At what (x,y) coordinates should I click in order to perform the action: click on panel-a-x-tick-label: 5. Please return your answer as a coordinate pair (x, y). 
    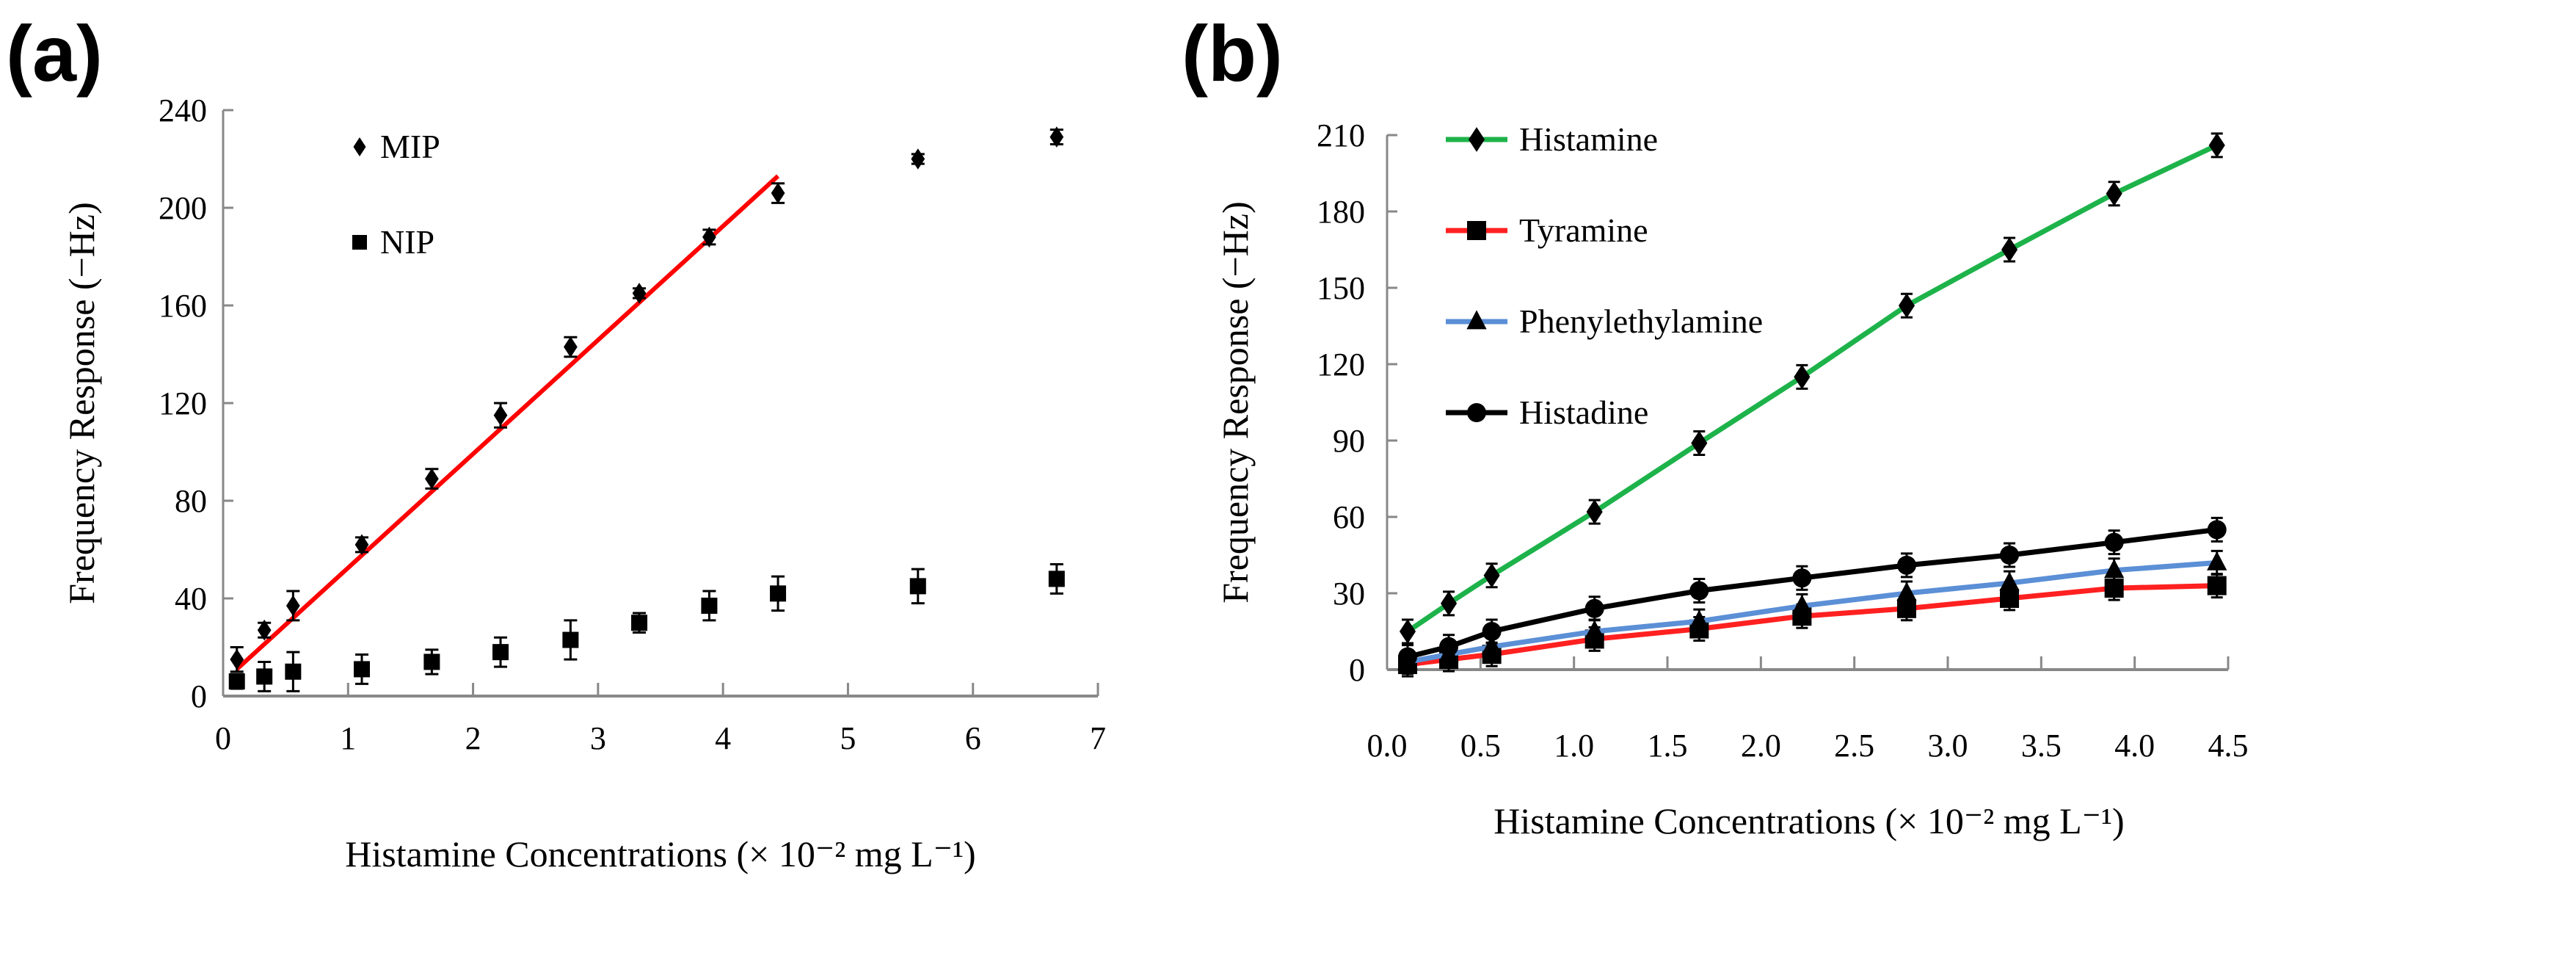
    Looking at the image, I should click on (848, 738).